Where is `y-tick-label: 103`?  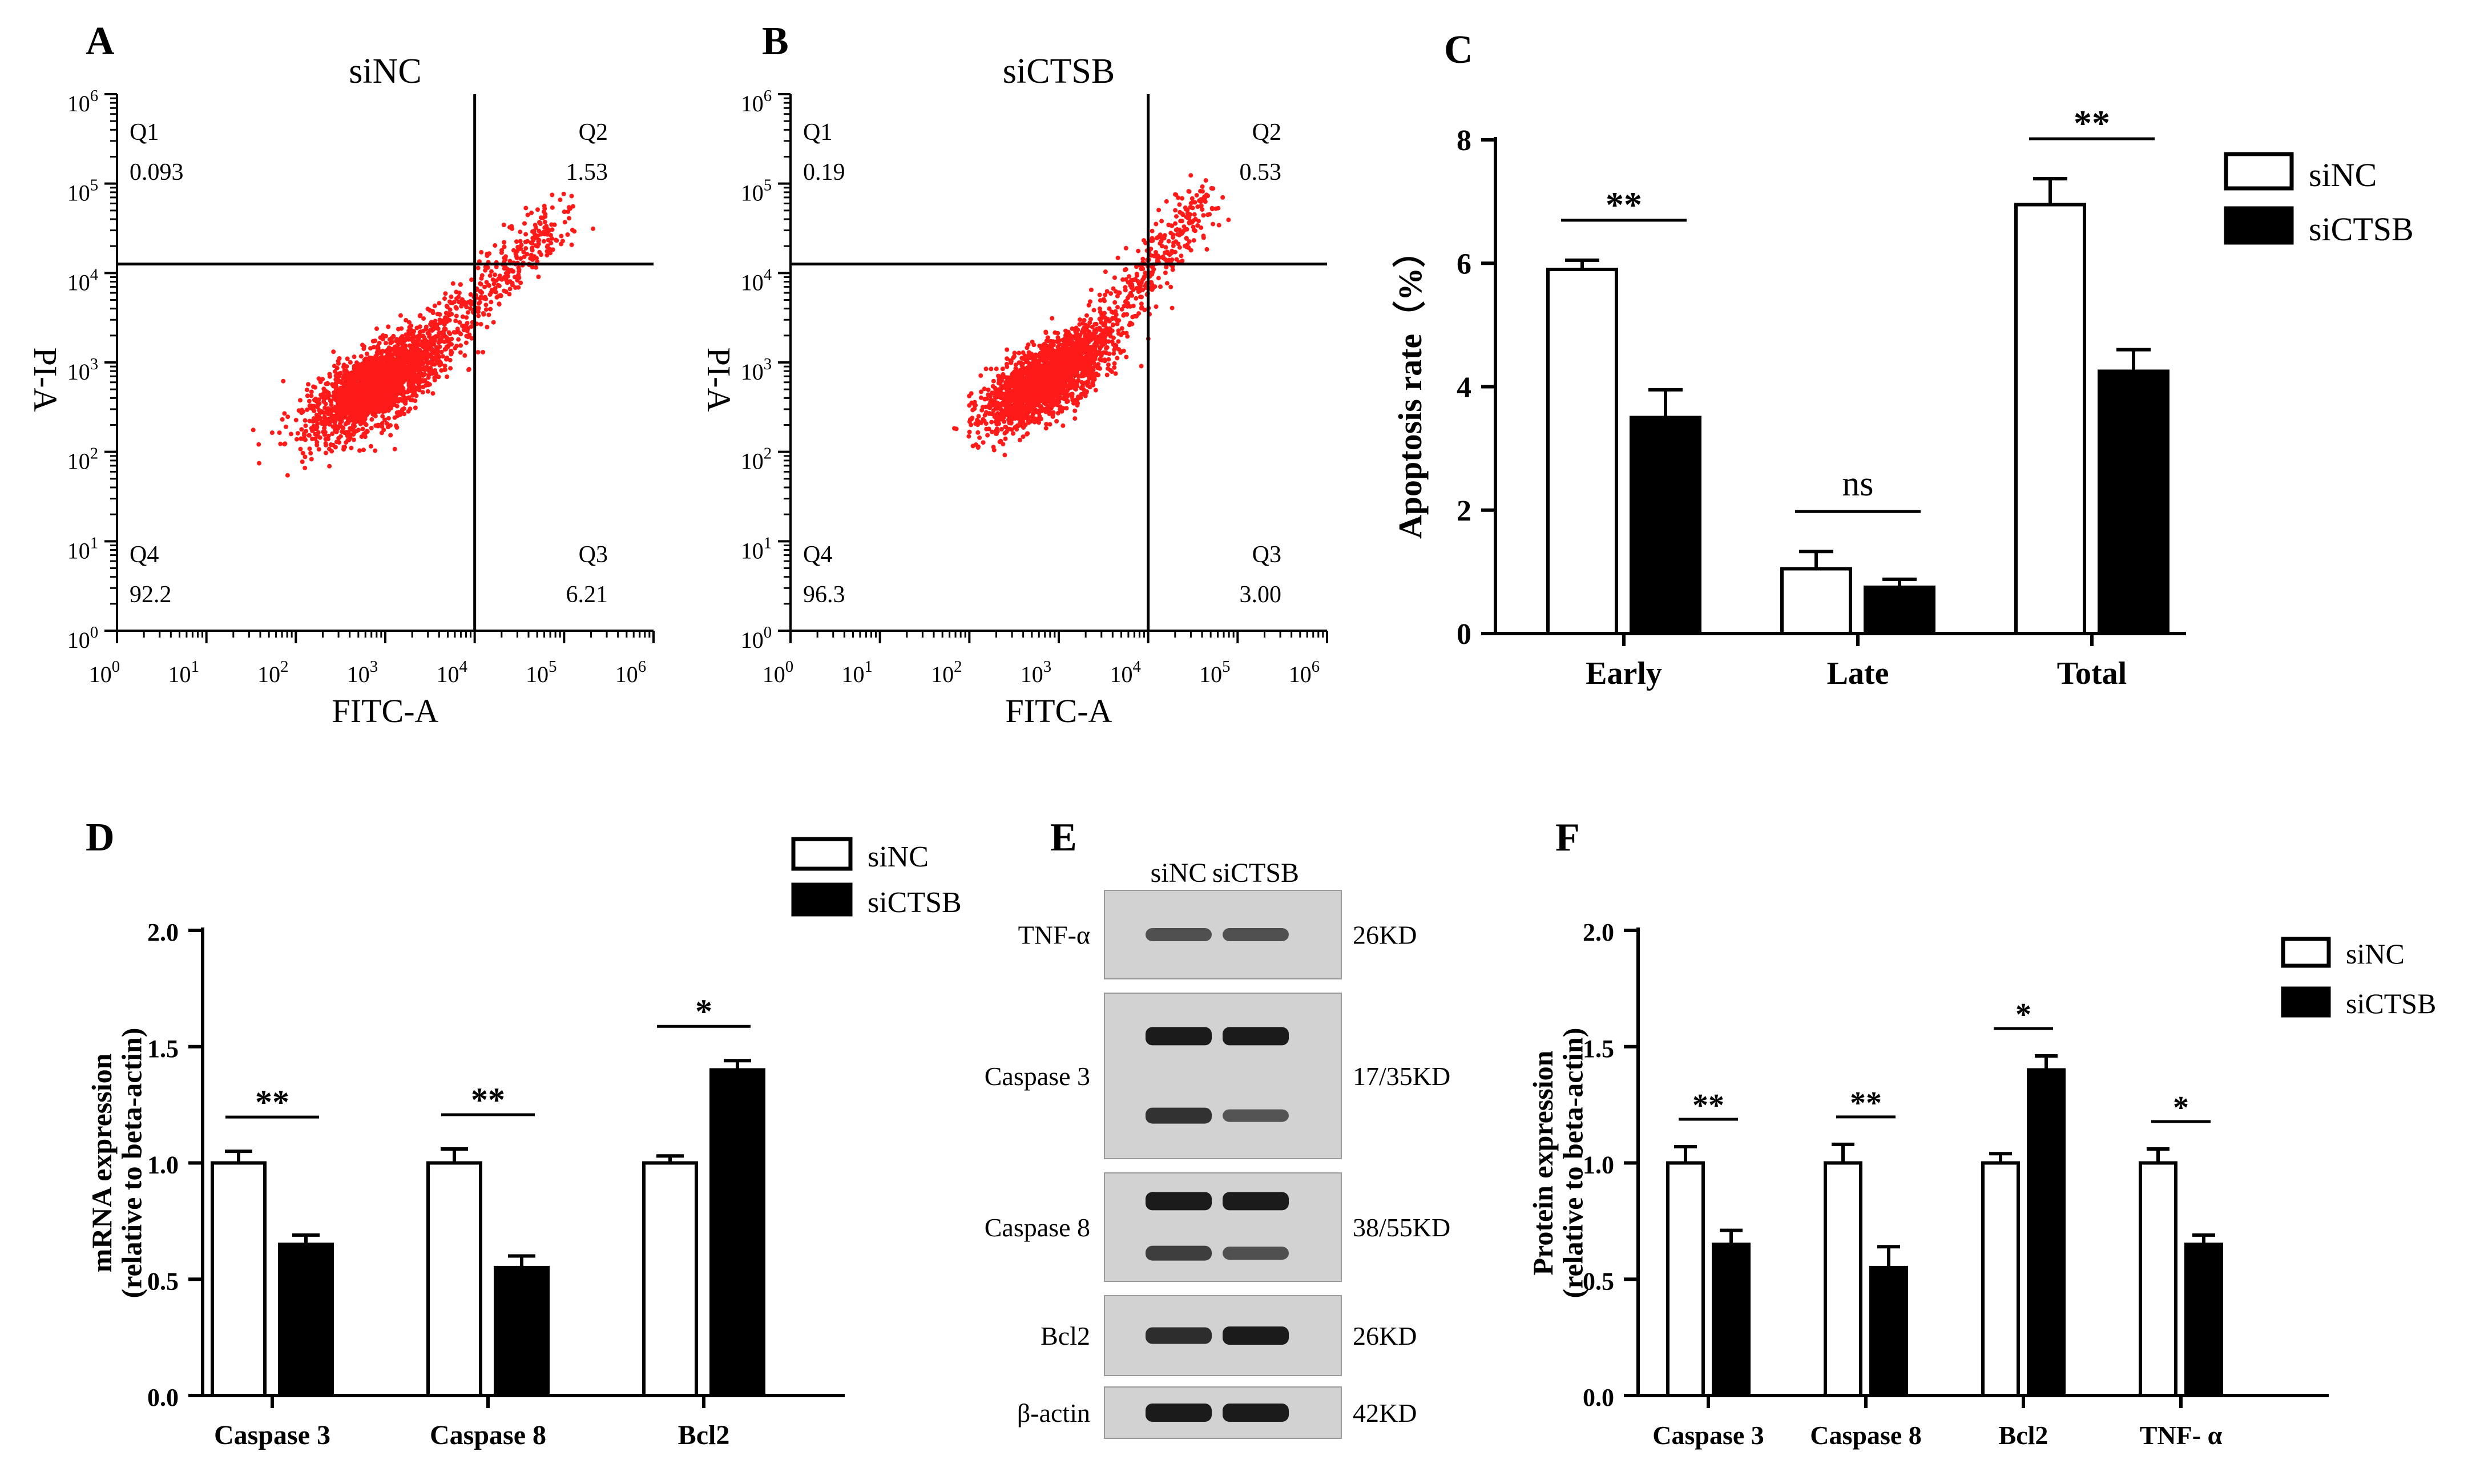 y-tick-label: 103 is located at coordinates (82, 370).